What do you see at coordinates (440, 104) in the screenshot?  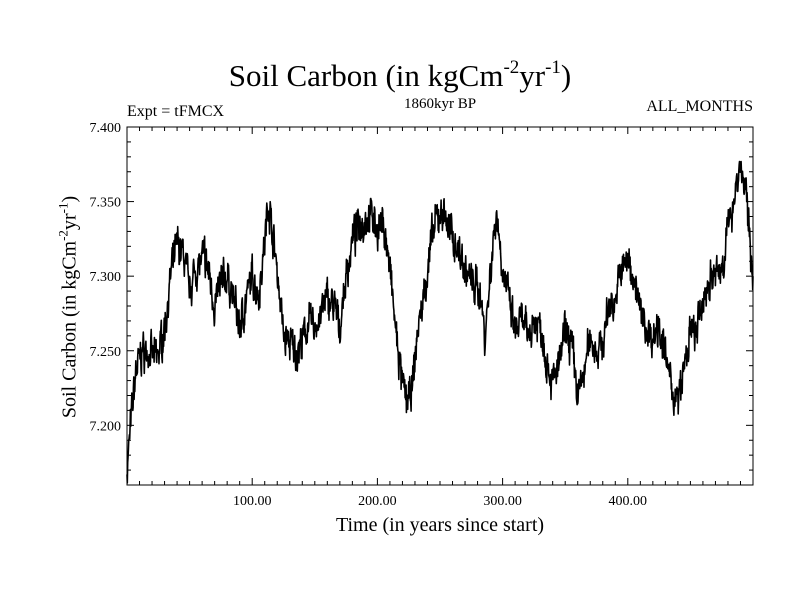 I see `chart-subtitle: 1860kyr BP` at bounding box center [440, 104].